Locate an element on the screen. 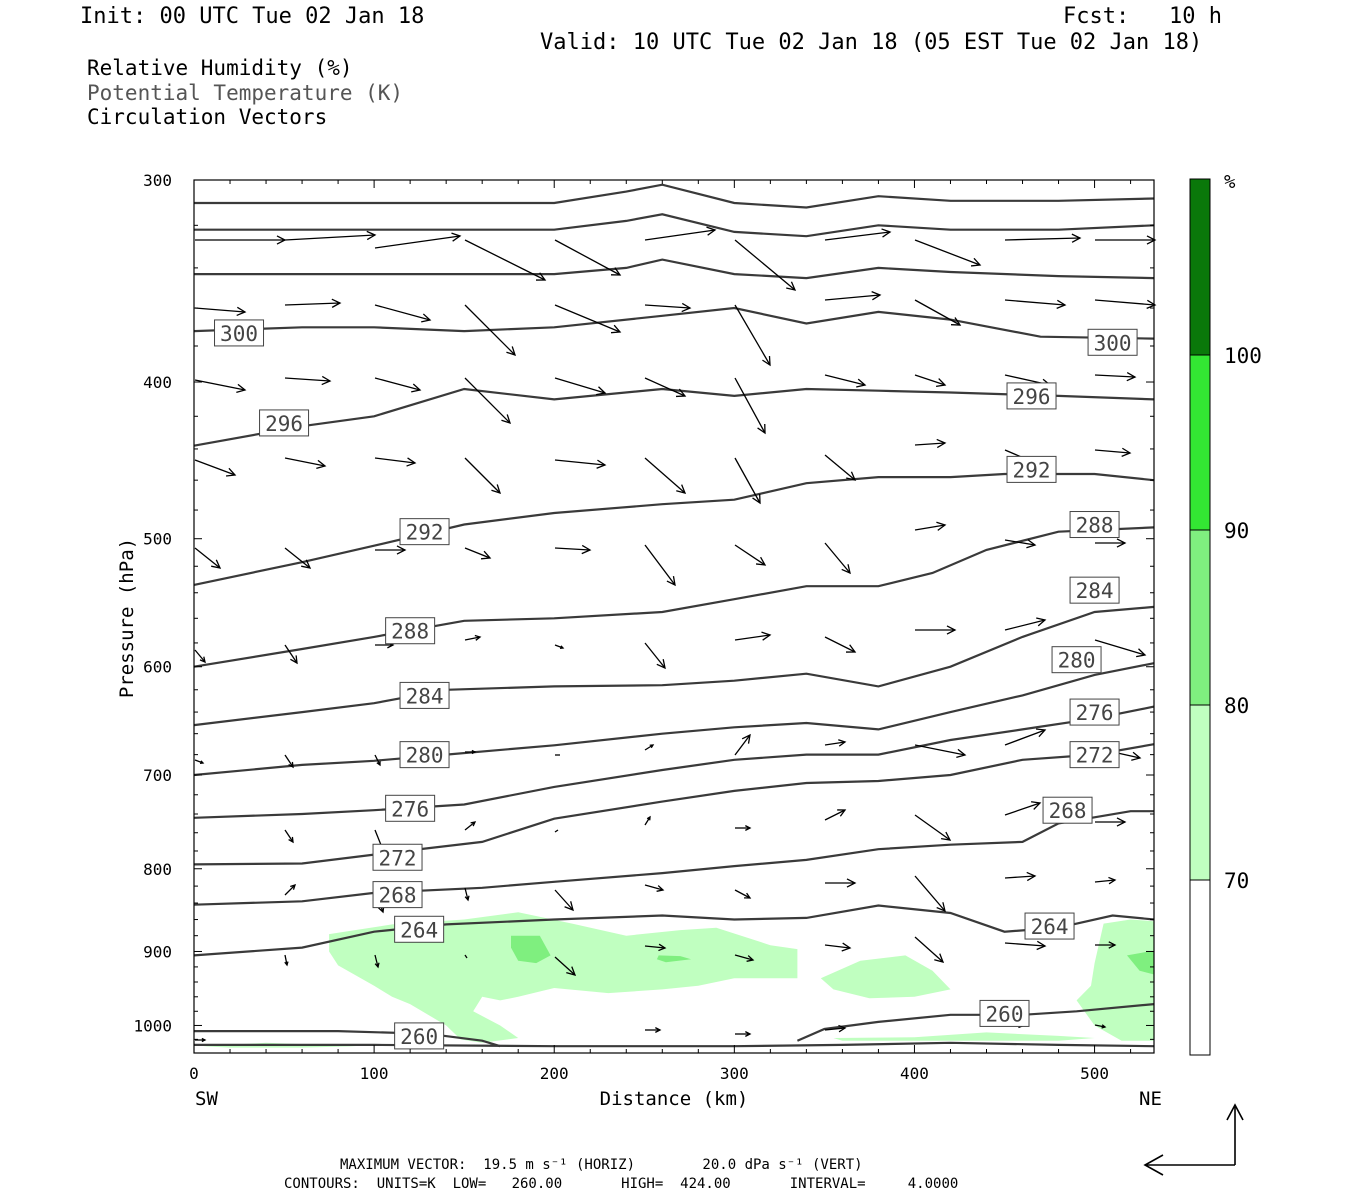 The height and width of the screenshot is (1200, 1350). contour-label-284-9: 284 is located at coordinates (424, 695).